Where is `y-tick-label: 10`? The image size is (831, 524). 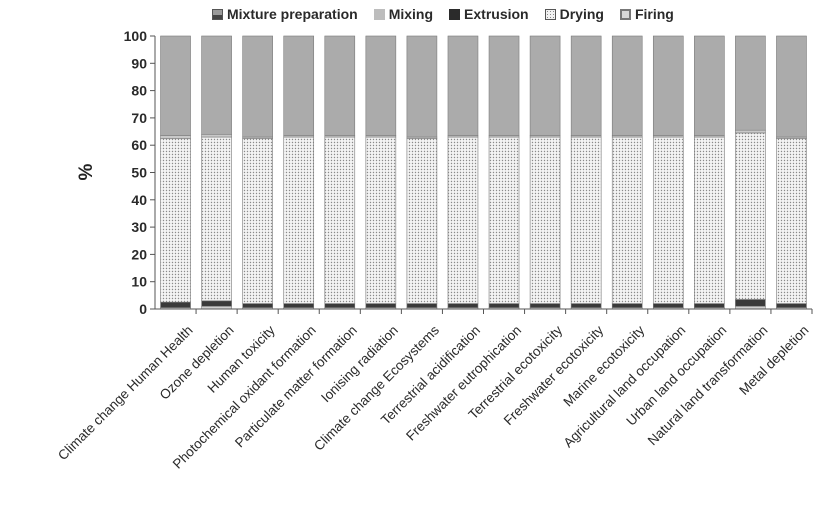
y-tick-label: 10 is located at coordinates (139, 282).